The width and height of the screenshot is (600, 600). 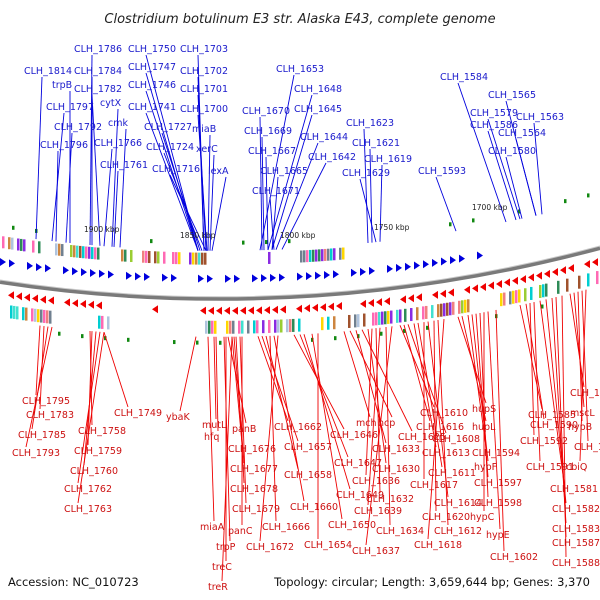 I want to click on reverse-gene-label: CLH_1614, so click(x=458, y=503).